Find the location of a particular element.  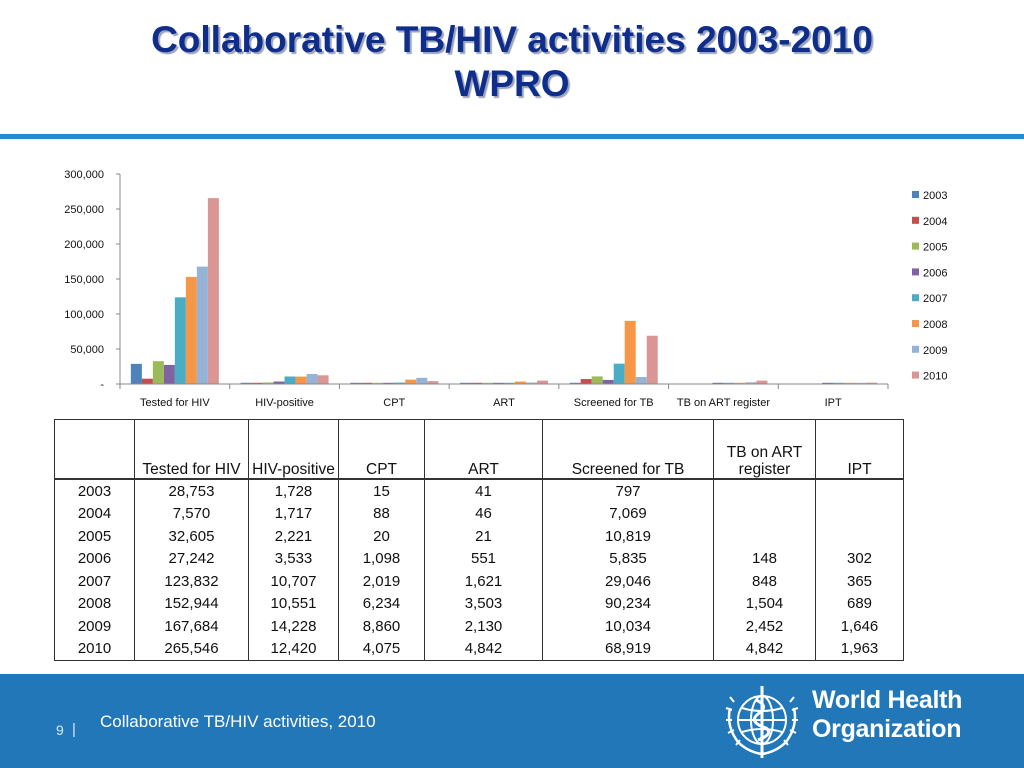

table-cell: 2010 is located at coordinates (94, 649).